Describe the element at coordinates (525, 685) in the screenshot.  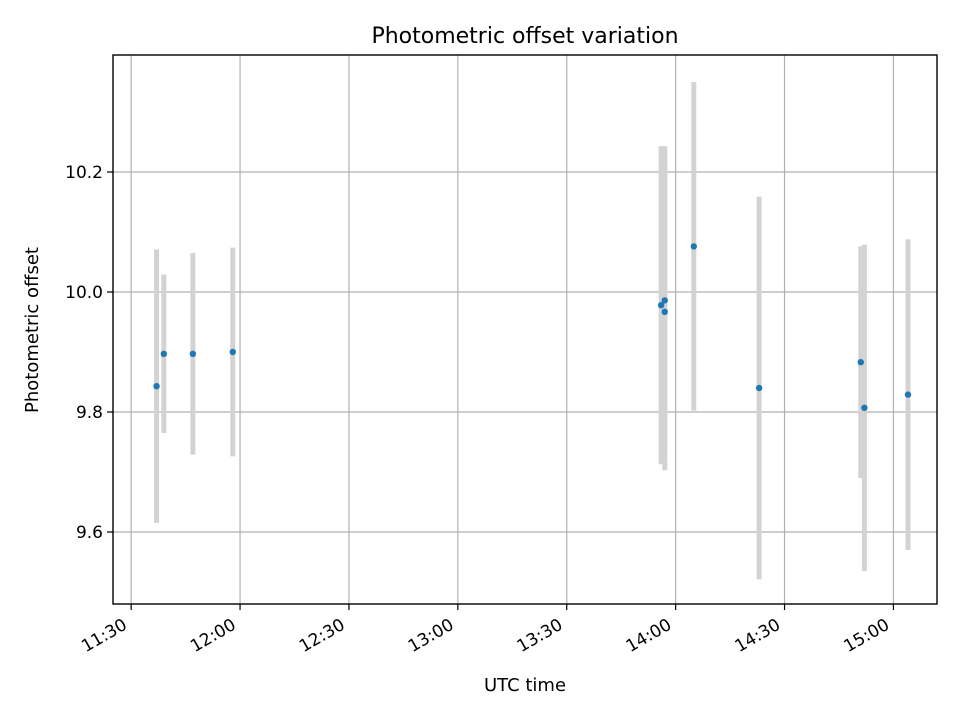
I see `x-axis-label: UTC time` at that location.